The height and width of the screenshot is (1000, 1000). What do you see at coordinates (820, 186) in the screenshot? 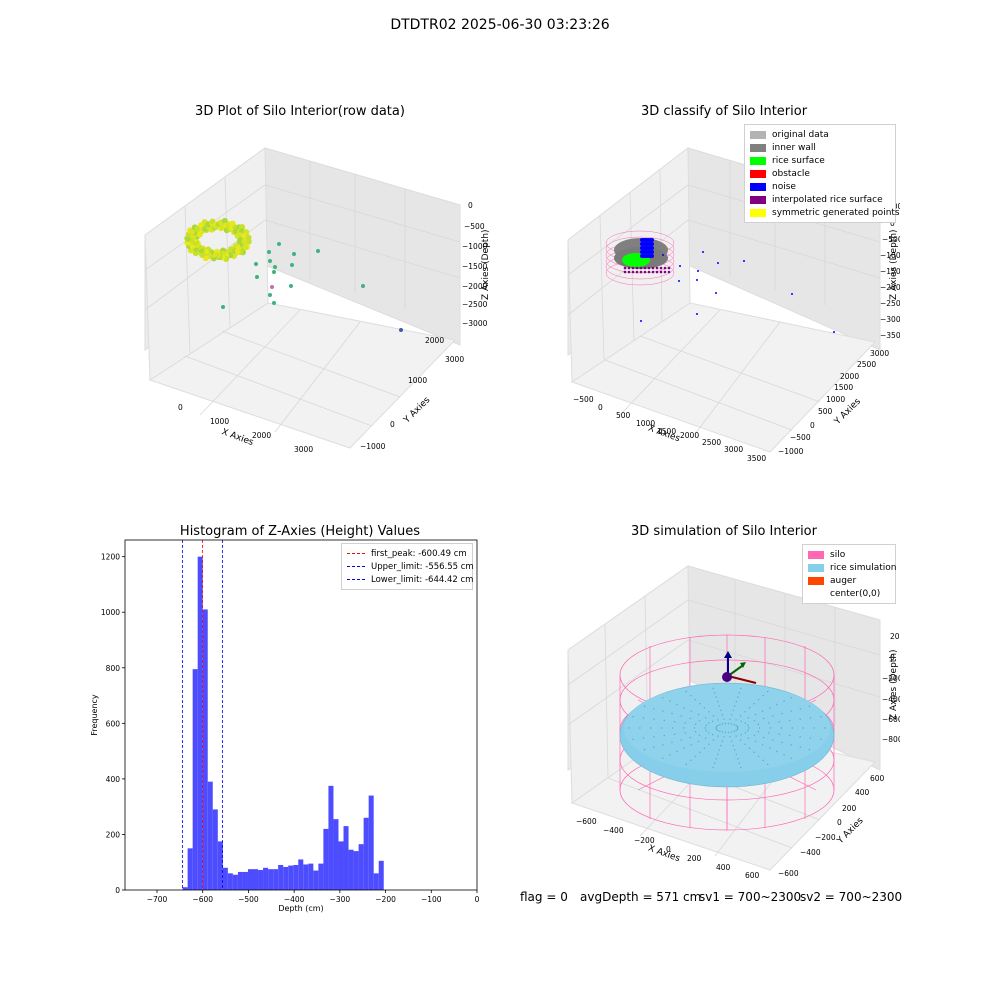
I see `classify-legend-item: noise` at bounding box center [820, 186].